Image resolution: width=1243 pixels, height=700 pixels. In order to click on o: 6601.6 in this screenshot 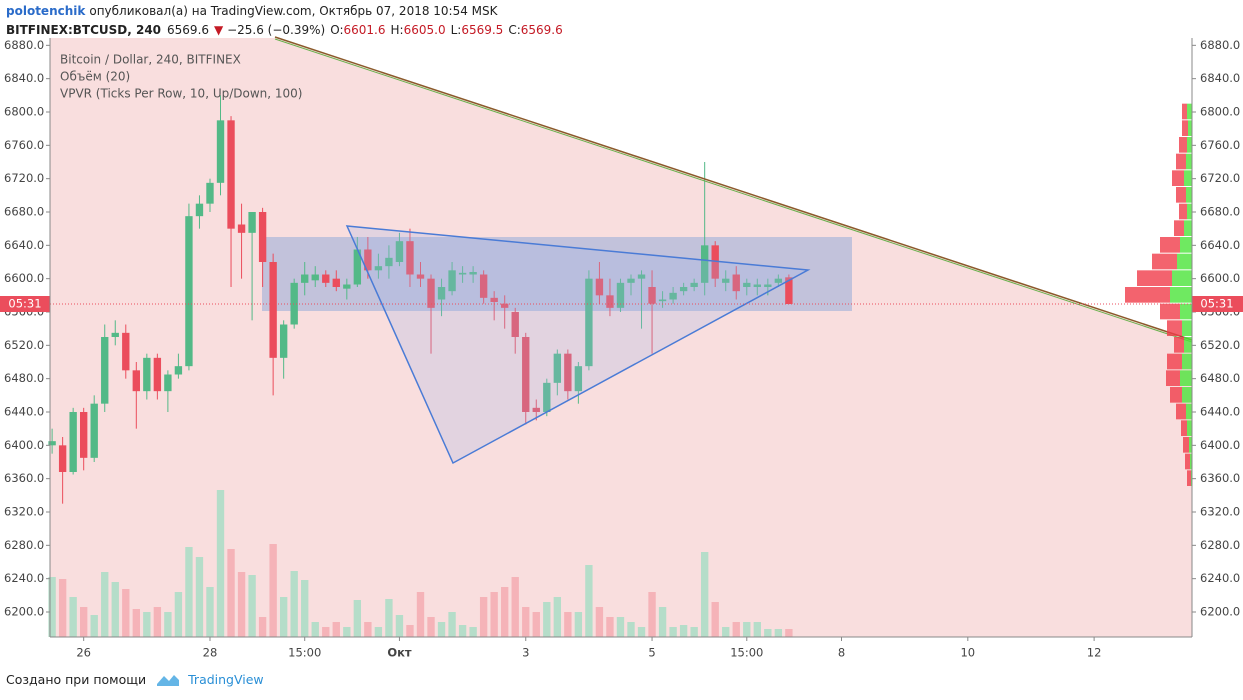, I will do `click(364, 30)`.